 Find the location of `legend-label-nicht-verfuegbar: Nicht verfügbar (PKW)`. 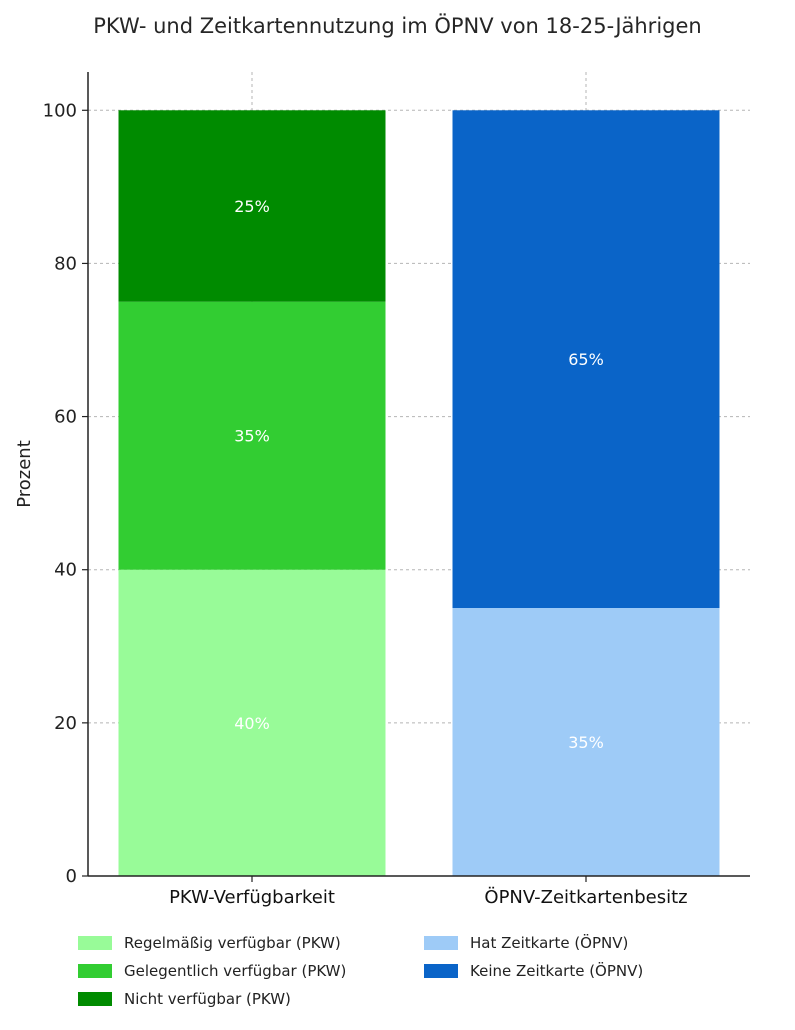

legend-label-nicht-verfuegbar: Nicht verfügbar (PKW) is located at coordinates (207, 999).